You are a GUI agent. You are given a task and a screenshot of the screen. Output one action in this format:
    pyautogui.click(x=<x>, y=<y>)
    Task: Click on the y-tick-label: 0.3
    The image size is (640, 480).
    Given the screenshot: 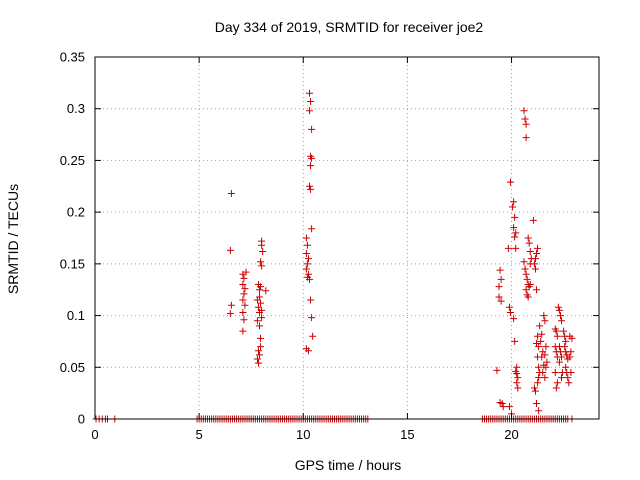 What is the action you would take?
    pyautogui.click(x=76, y=108)
    